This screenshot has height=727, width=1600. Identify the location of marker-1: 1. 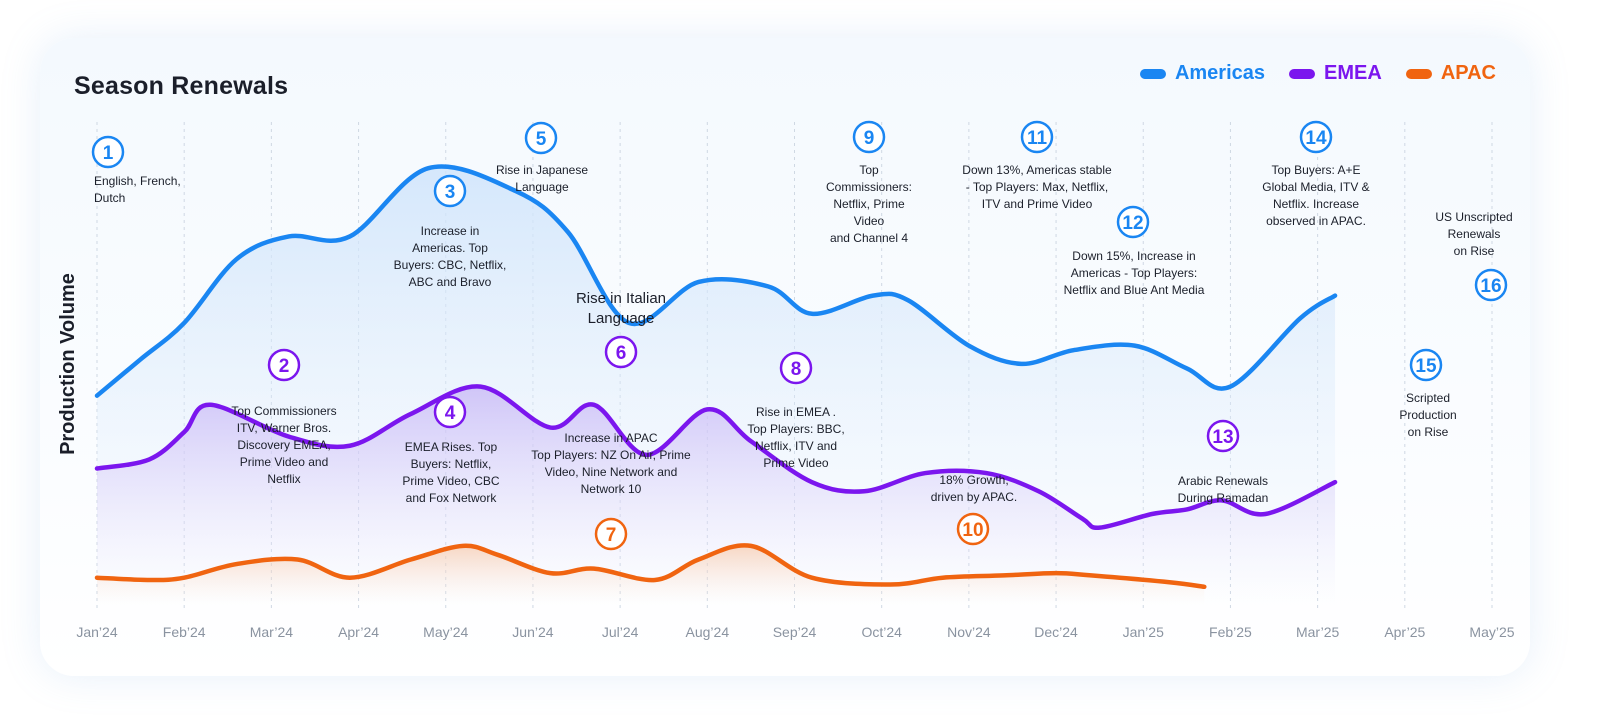
(108, 152).